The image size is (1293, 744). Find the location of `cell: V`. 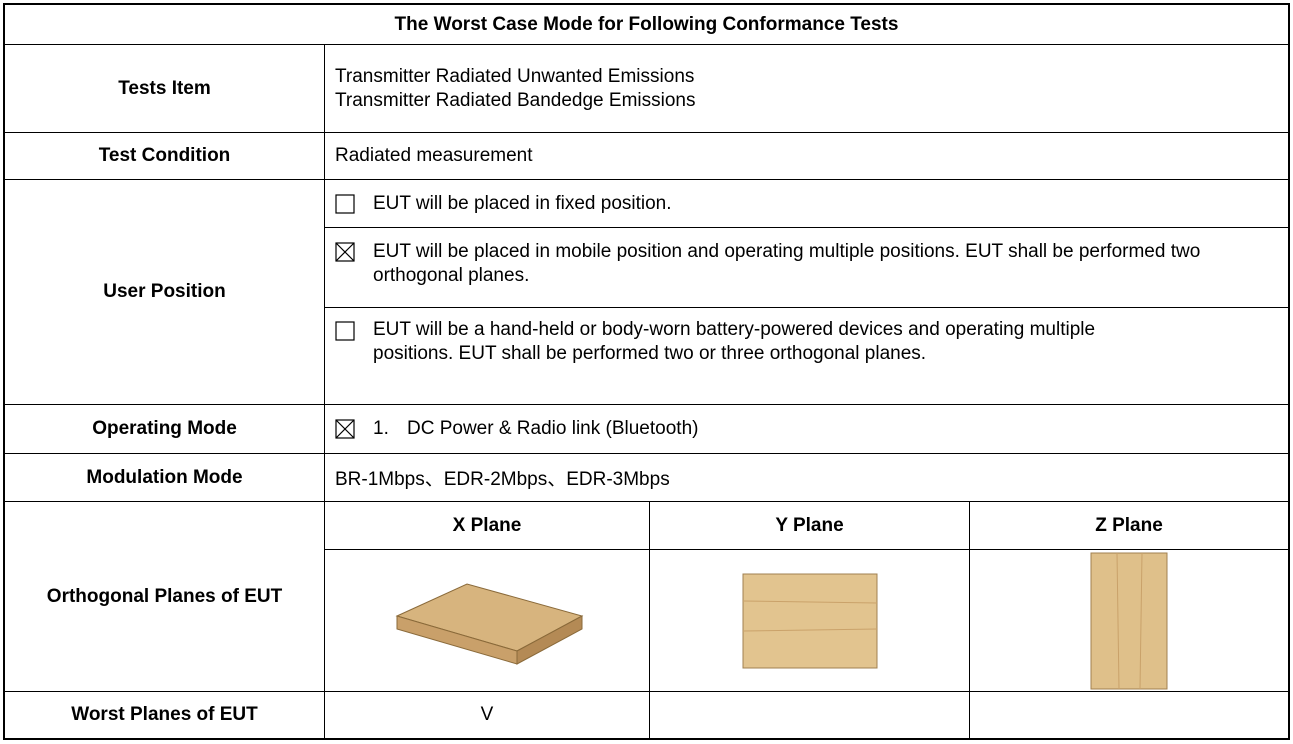

cell: V is located at coordinates (487, 715).